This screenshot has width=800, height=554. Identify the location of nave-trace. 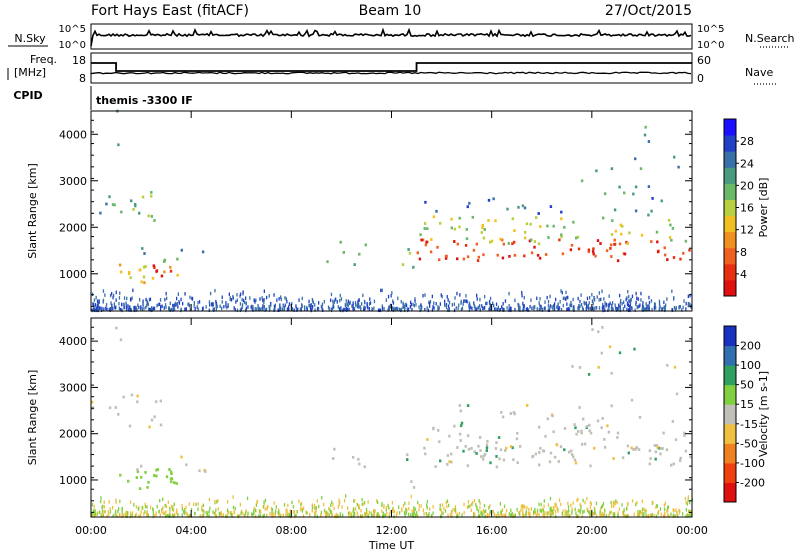
(391, 73).